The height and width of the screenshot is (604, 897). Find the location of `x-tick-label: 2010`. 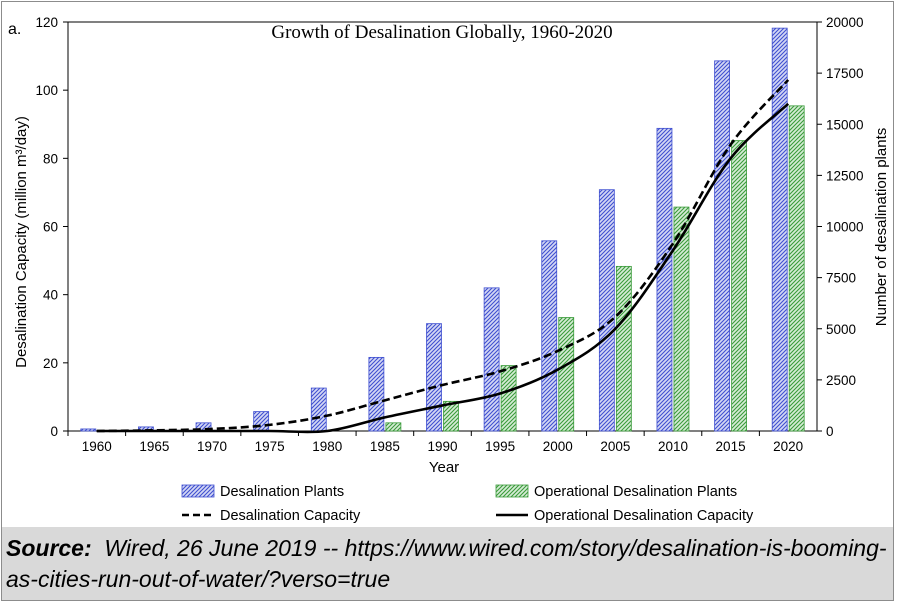

x-tick-label: 2010 is located at coordinates (673, 446).